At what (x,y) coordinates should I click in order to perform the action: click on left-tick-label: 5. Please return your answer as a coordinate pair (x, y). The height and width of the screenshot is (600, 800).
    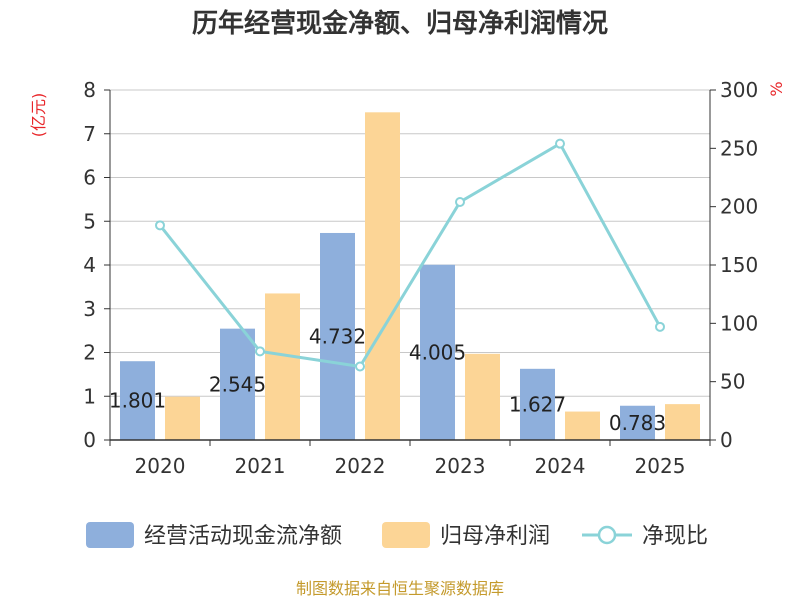
    Looking at the image, I should click on (89, 221).